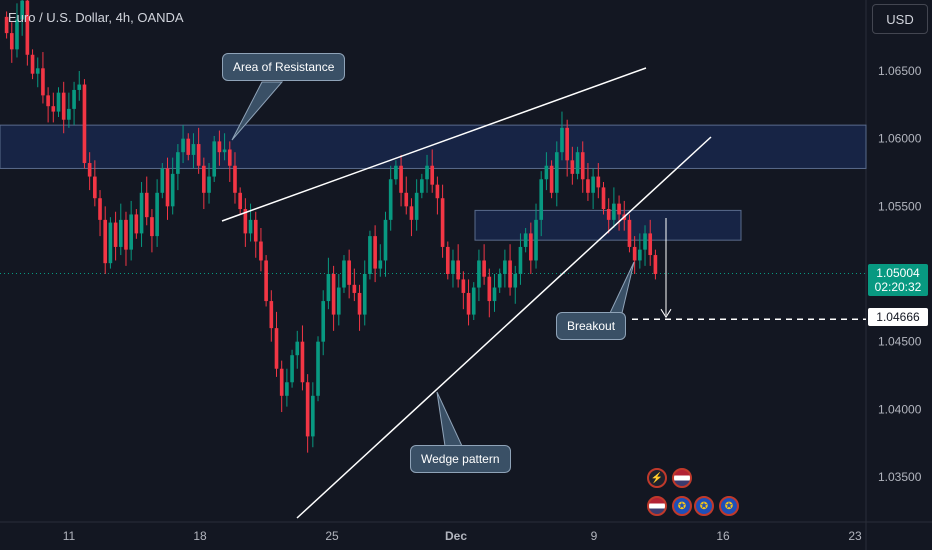  I want to click on y-tick-label: 1.03500, so click(900, 477).